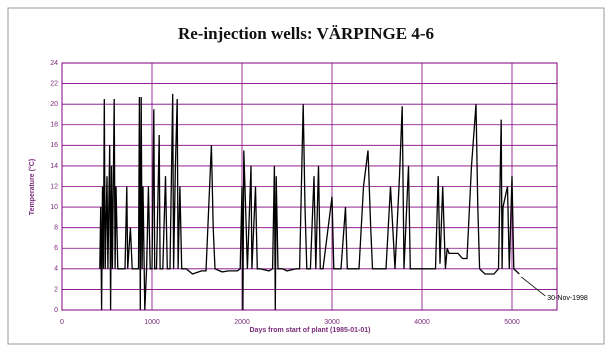 The width and height of the screenshot is (613, 356). Describe the element at coordinates (56, 228) in the screenshot. I see `y-tick-label: 8` at that location.